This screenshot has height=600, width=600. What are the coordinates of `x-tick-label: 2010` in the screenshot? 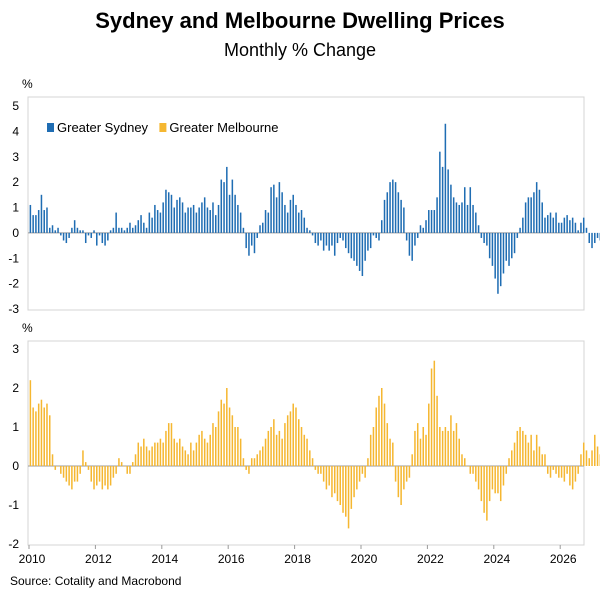 It's located at (32, 559).